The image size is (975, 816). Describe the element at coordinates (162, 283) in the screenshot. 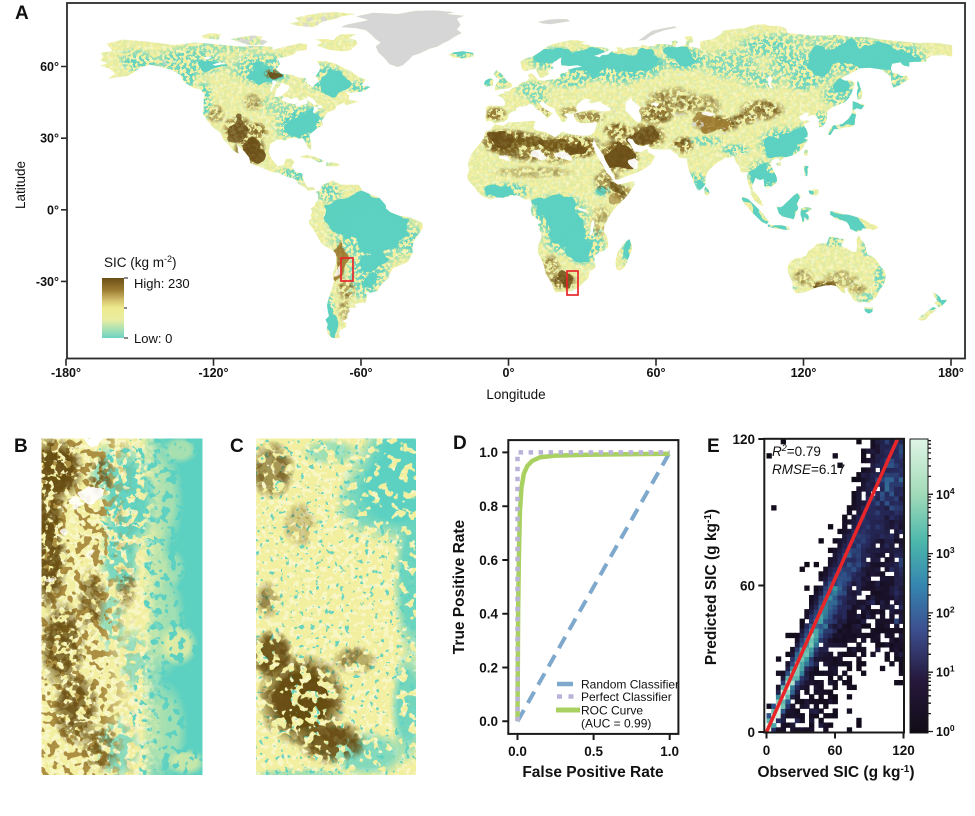

I see `svg-text: High: 230` at that location.